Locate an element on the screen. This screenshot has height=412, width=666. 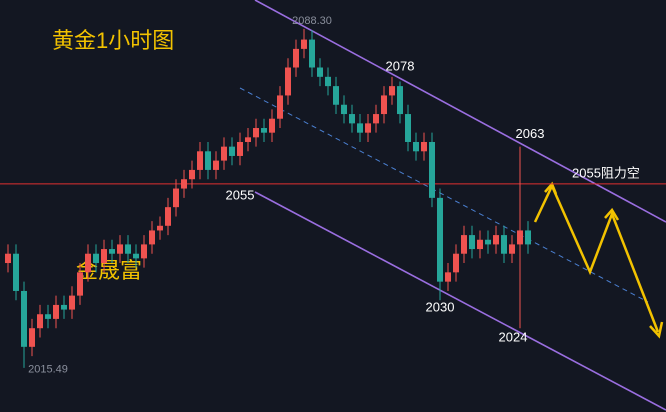
forecast-path is located at coordinates (596, 257).